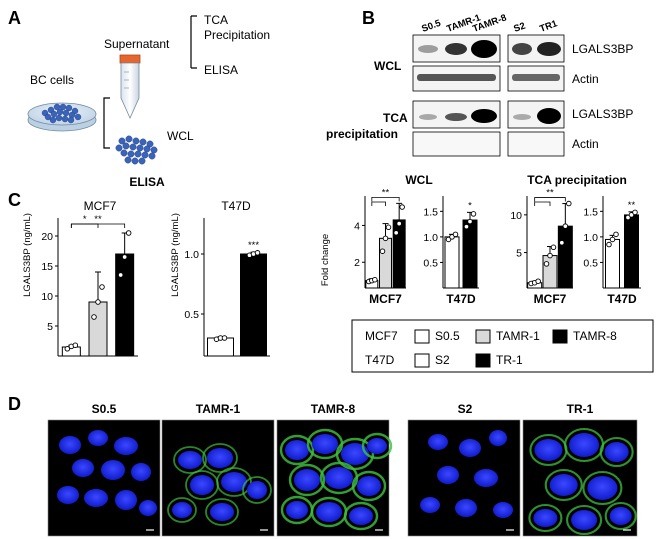 The height and width of the screenshot is (539, 669). What do you see at coordinates (536, 144) in the screenshot?
I see `blot-tca-actin-t47d` at bounding box center [536, 144].